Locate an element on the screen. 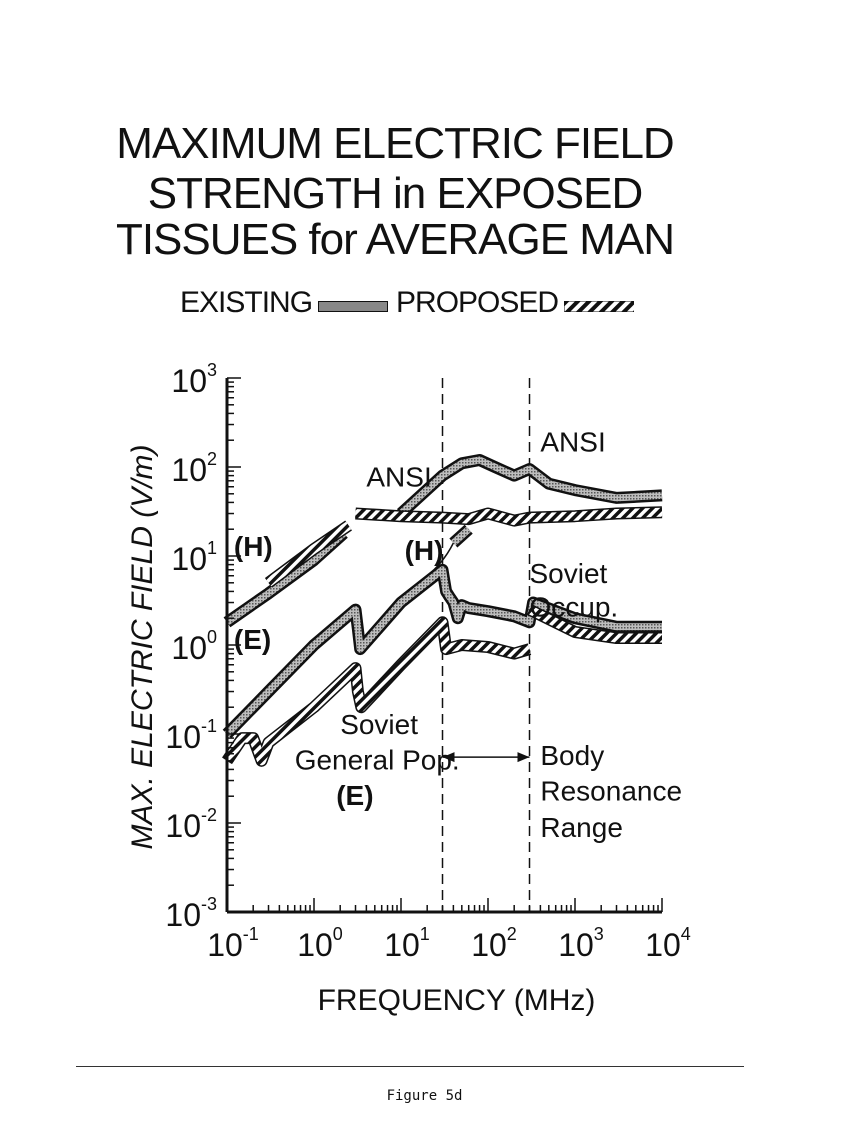  x-tick-label: 10⁰ is located at coordinates (320, 943).